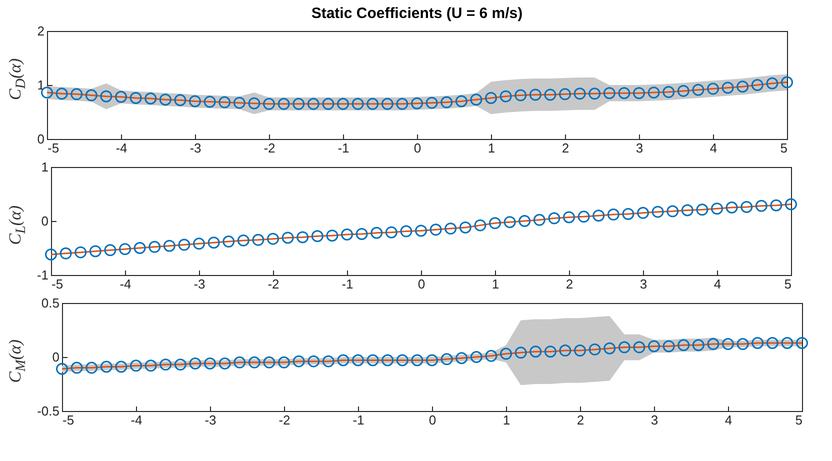 The width and height of the screenshot is (832, 461). I want to click on x-tick-label: -4, so click(136, 420).